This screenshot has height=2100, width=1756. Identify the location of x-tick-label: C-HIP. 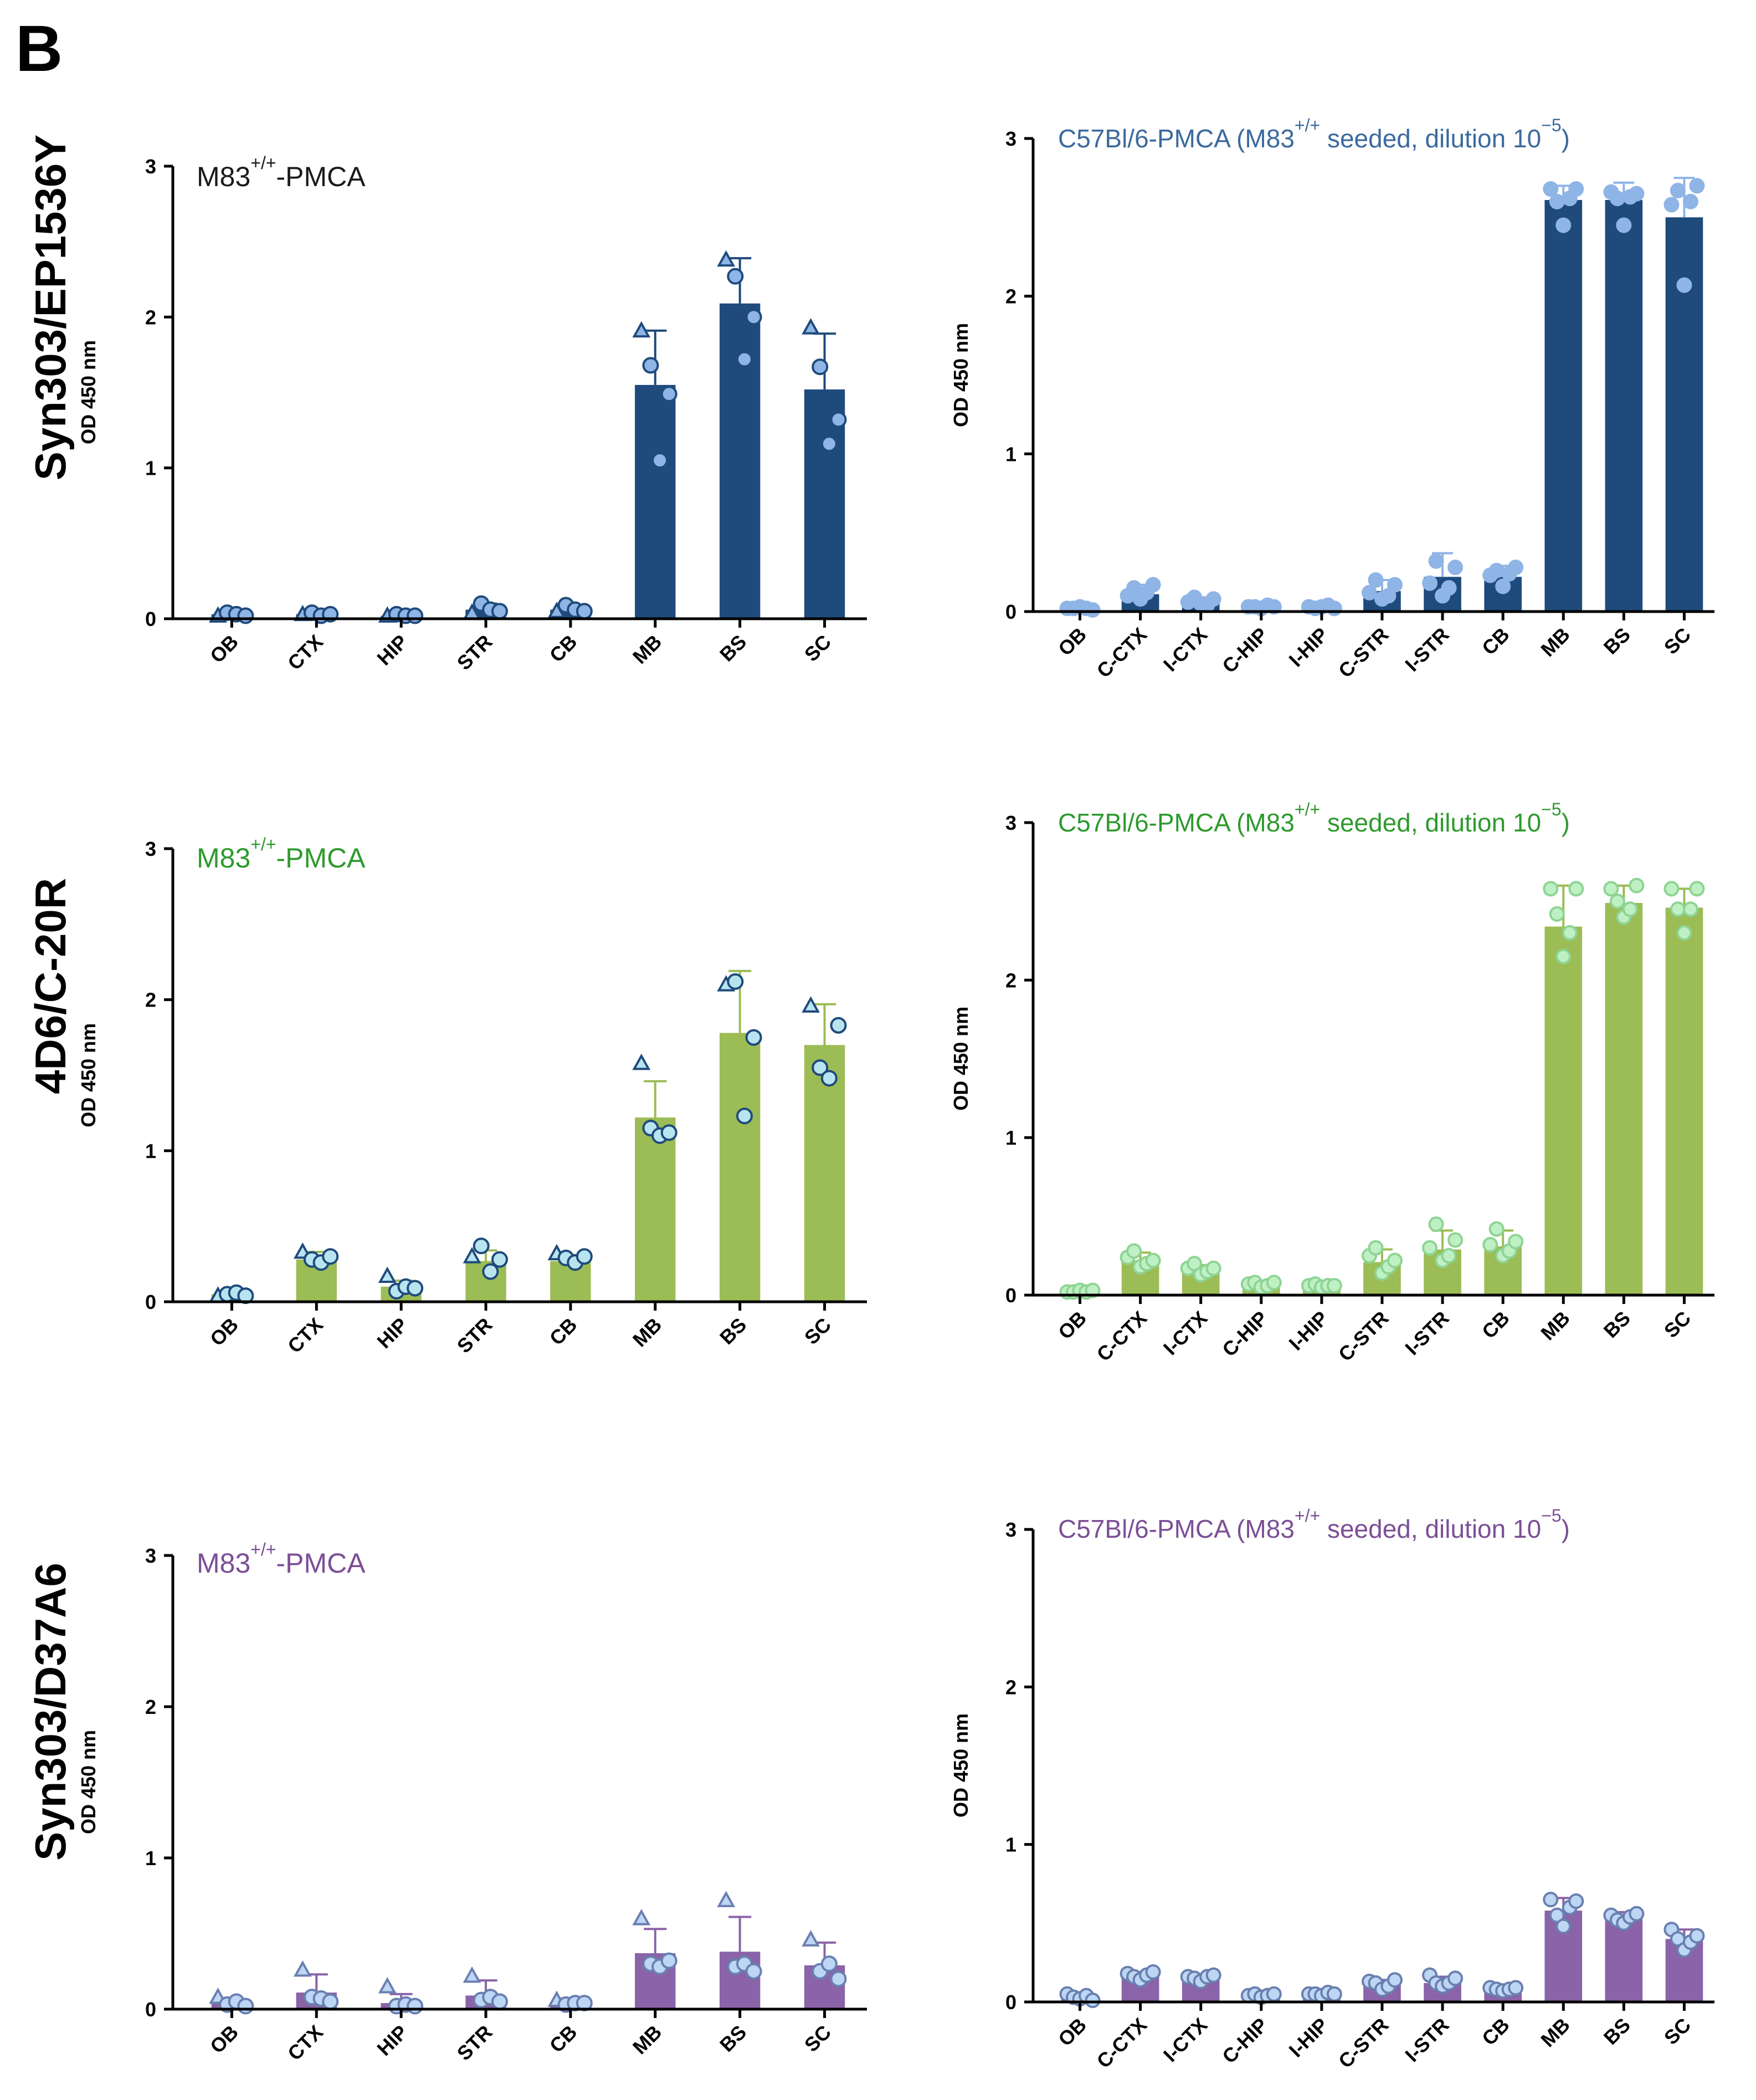
(1245, 1334).